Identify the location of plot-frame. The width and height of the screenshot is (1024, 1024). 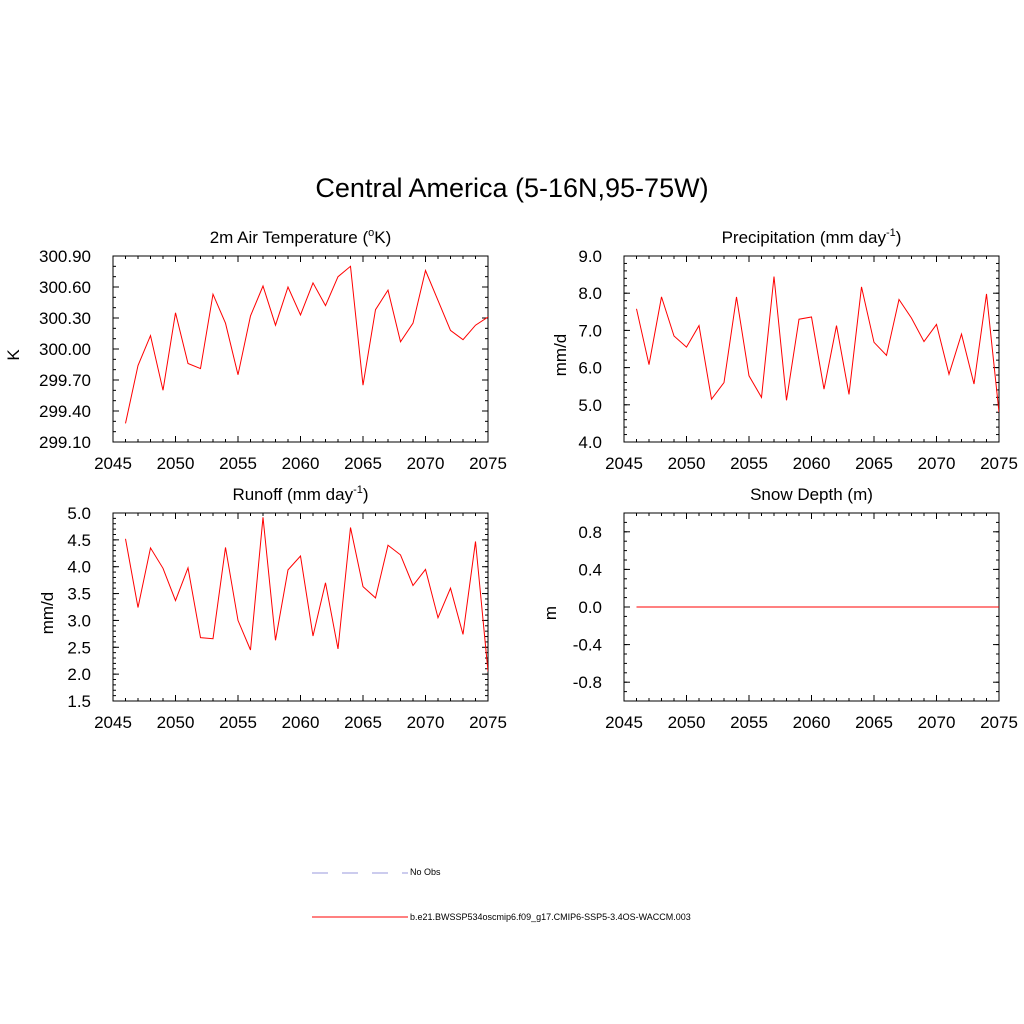
(300, 607).